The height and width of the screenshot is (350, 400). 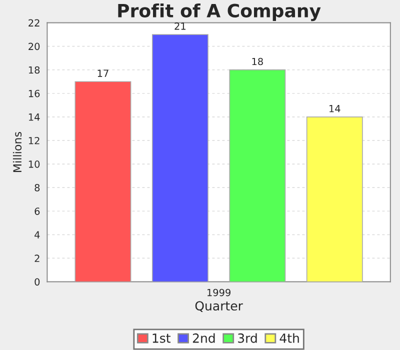 What do you see at coordinates (247, 338) in the screenshot?
I see `legend-label: 3rd` at bounding box center [247, 338].